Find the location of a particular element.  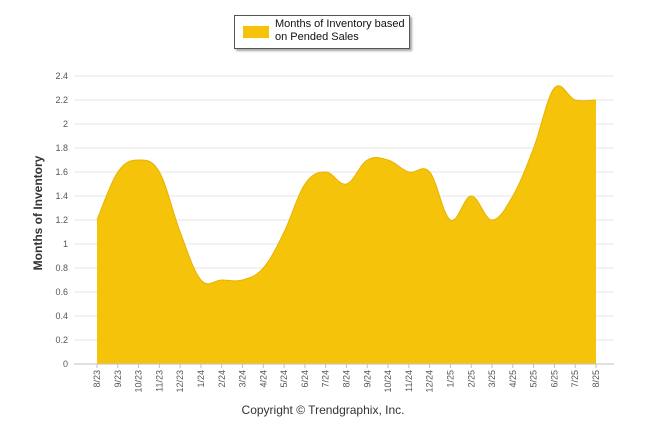

x-tick-label: 7/25 is located at coordinates (575, 379).